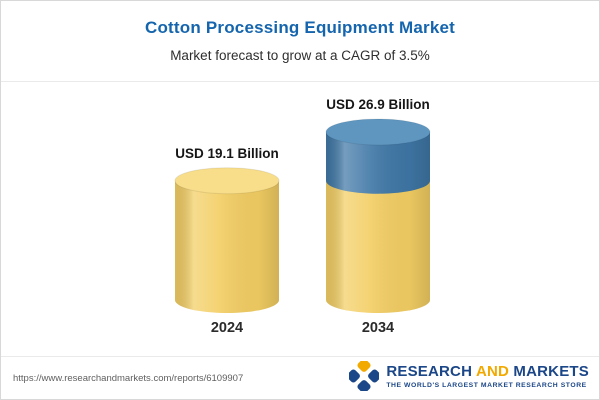 The image size is (600, 400). Describe the element at coordinates (378, 328) in the screenshot. I see `x-axis-label: 2034` at that location.